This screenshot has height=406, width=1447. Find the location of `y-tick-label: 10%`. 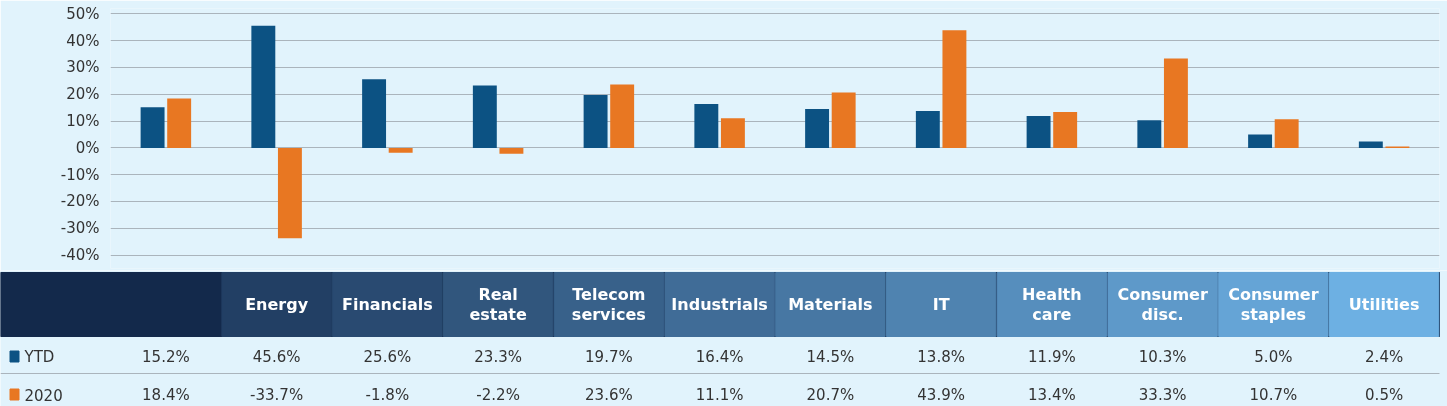

y-tick-label: 10% is located at coordinates (83, 121).